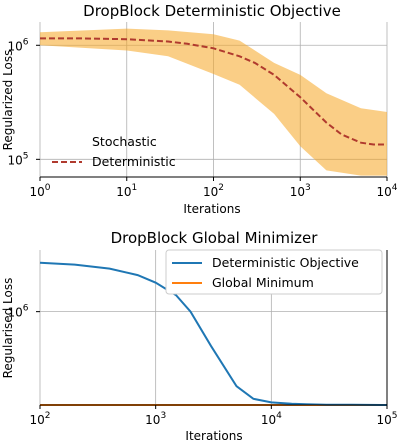 The height and width of the screenshot is (442, 400). I want to click on x-tick-label: 10¹, so click(126, 191).